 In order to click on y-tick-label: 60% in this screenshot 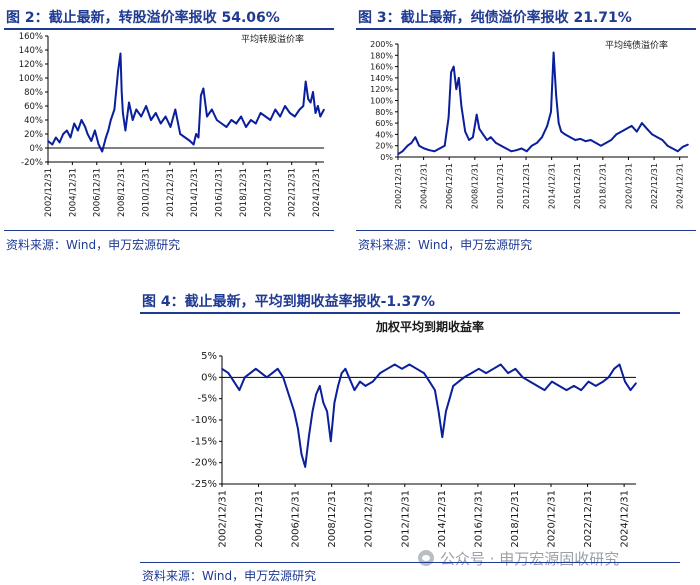, I will do `click(33, 107)`.